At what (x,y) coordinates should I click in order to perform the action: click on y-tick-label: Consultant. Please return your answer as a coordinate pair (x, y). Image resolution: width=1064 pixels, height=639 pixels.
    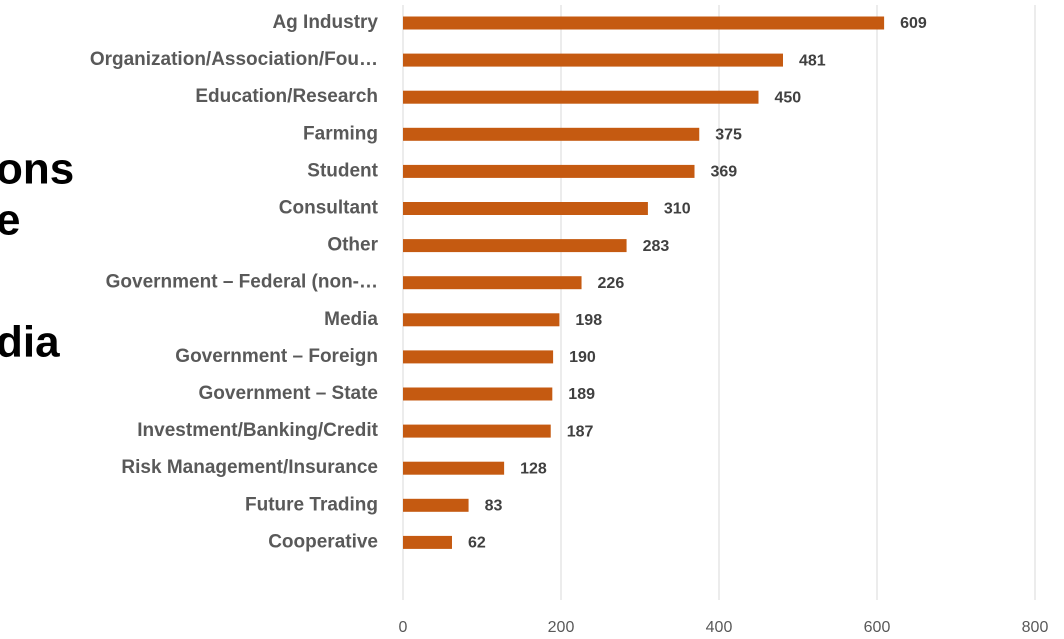
    Looking at the image, I should click on (329, 208).